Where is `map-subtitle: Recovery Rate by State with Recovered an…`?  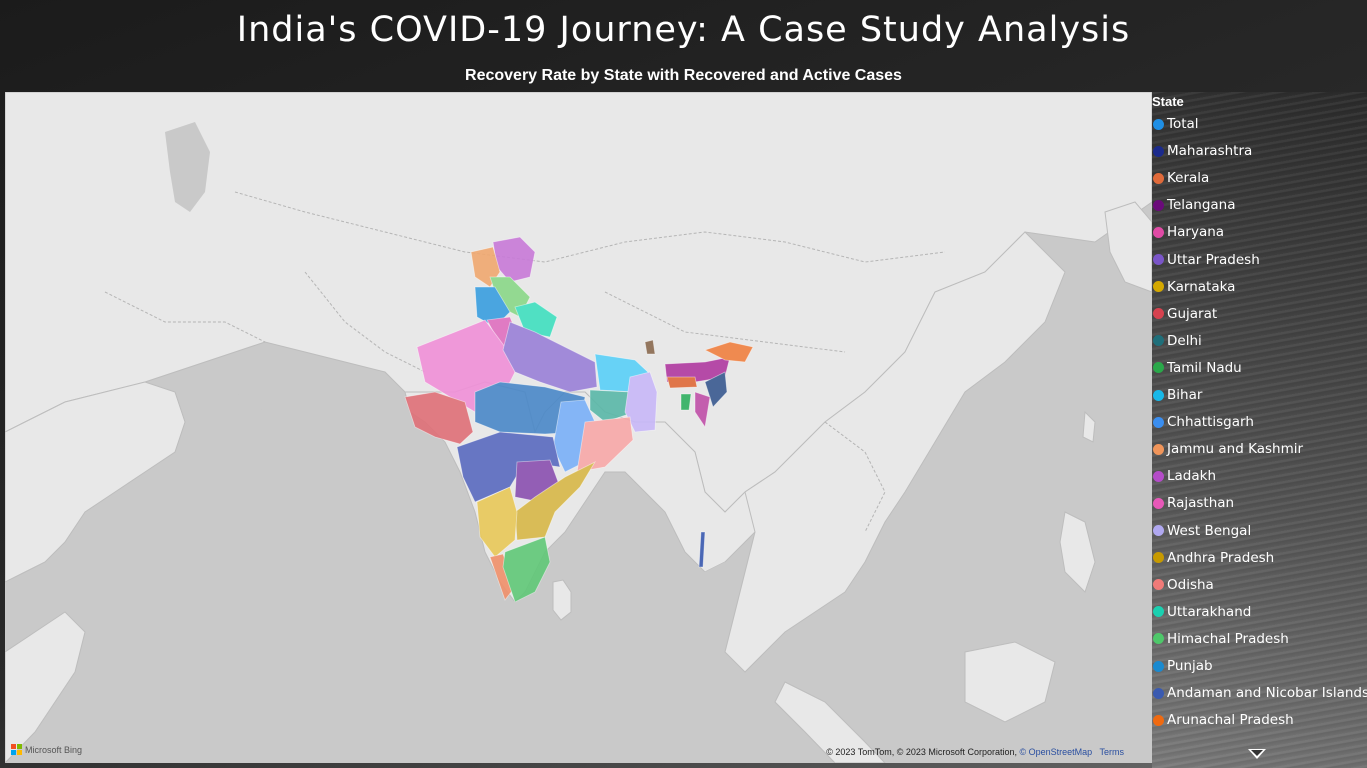
map-subtitle: Recovery Rate by State with Recovered an… is located at coordinates (683, 75).